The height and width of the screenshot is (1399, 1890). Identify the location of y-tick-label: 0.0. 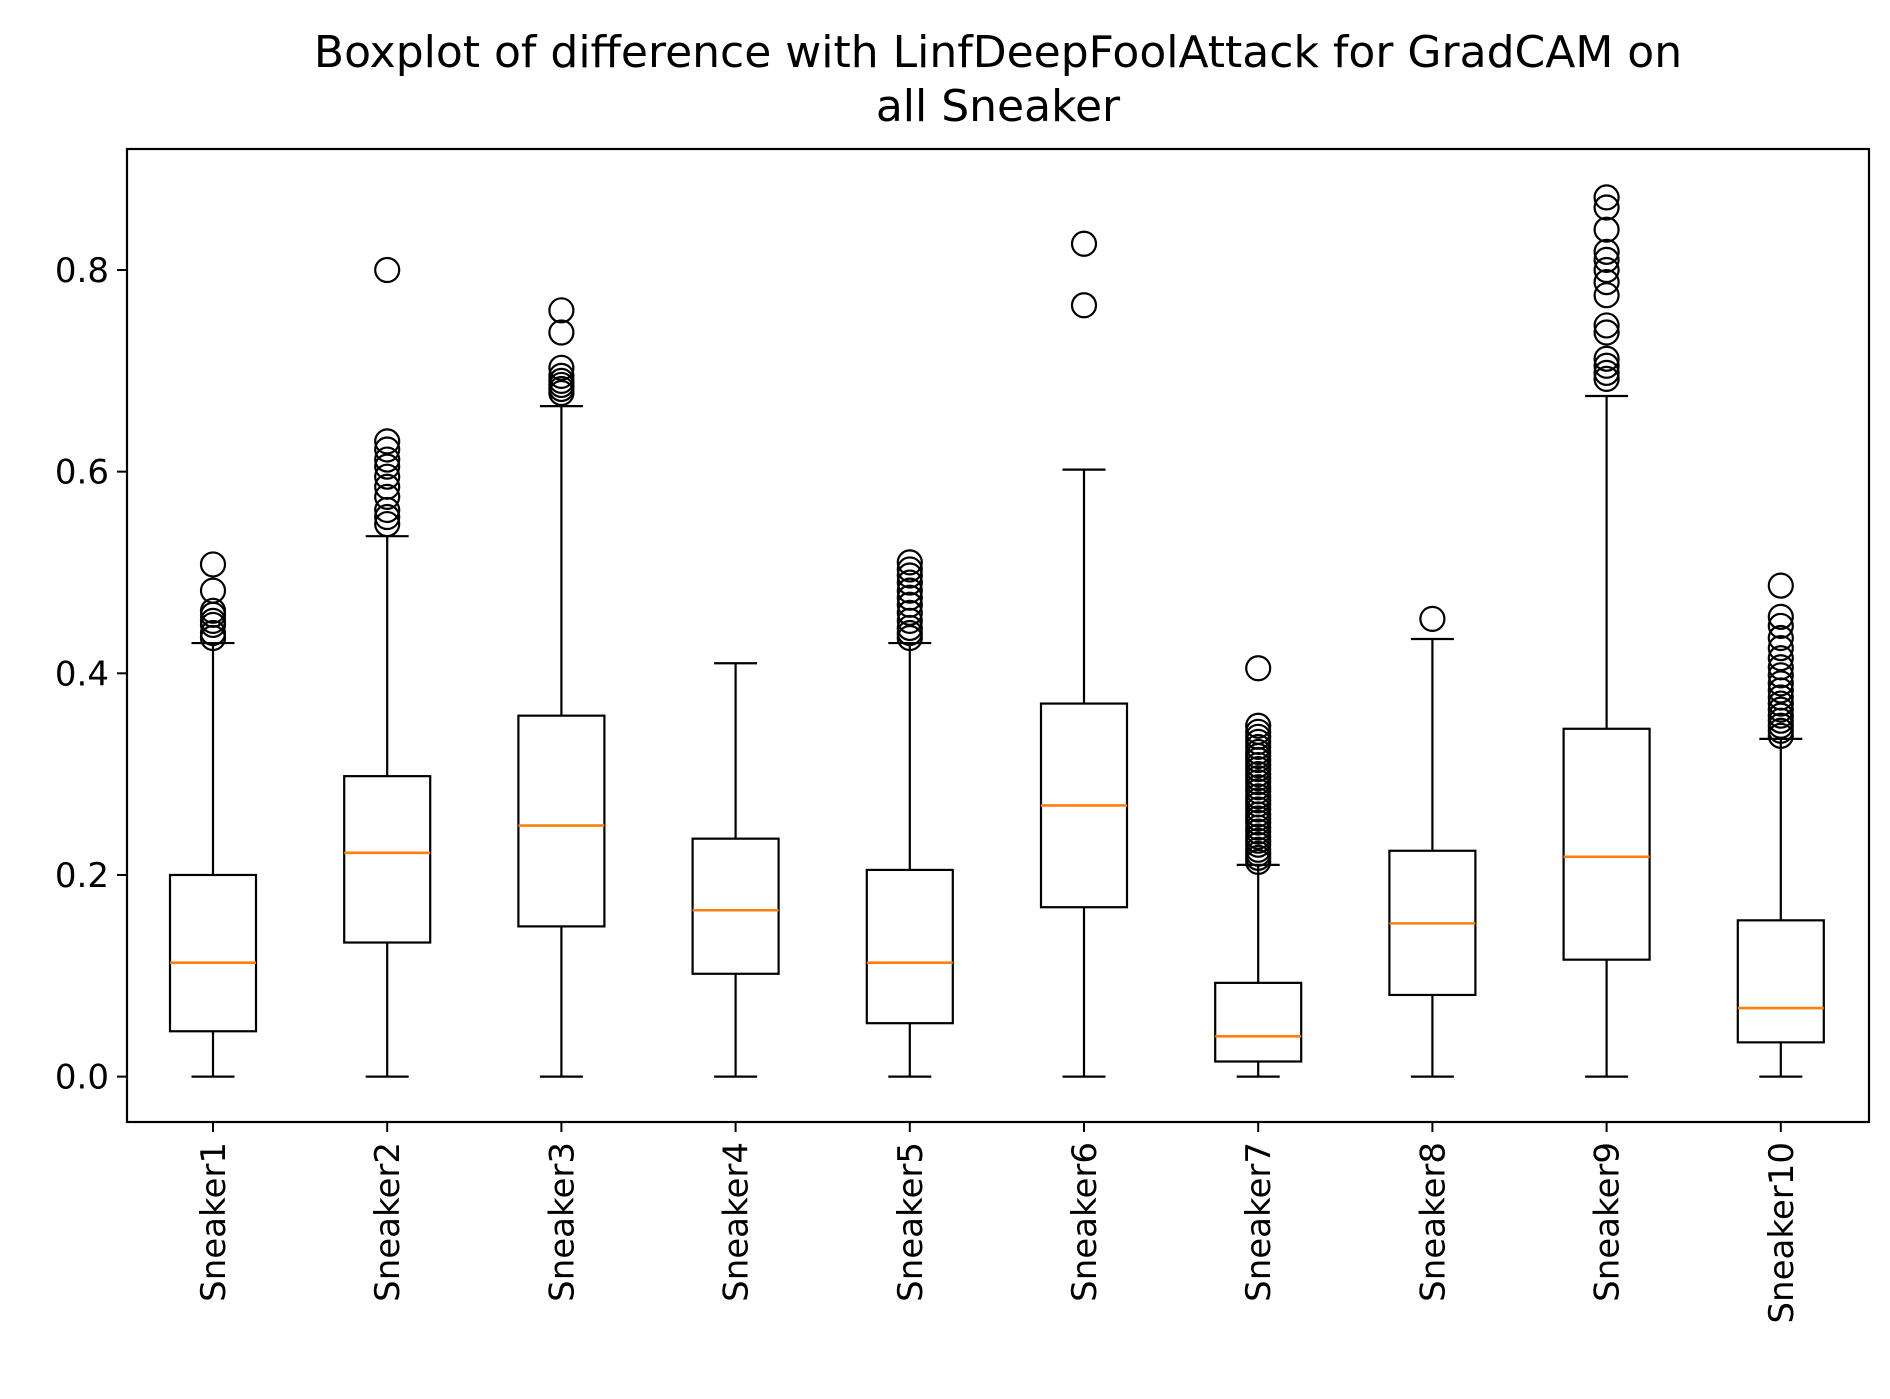
(82, 1078).